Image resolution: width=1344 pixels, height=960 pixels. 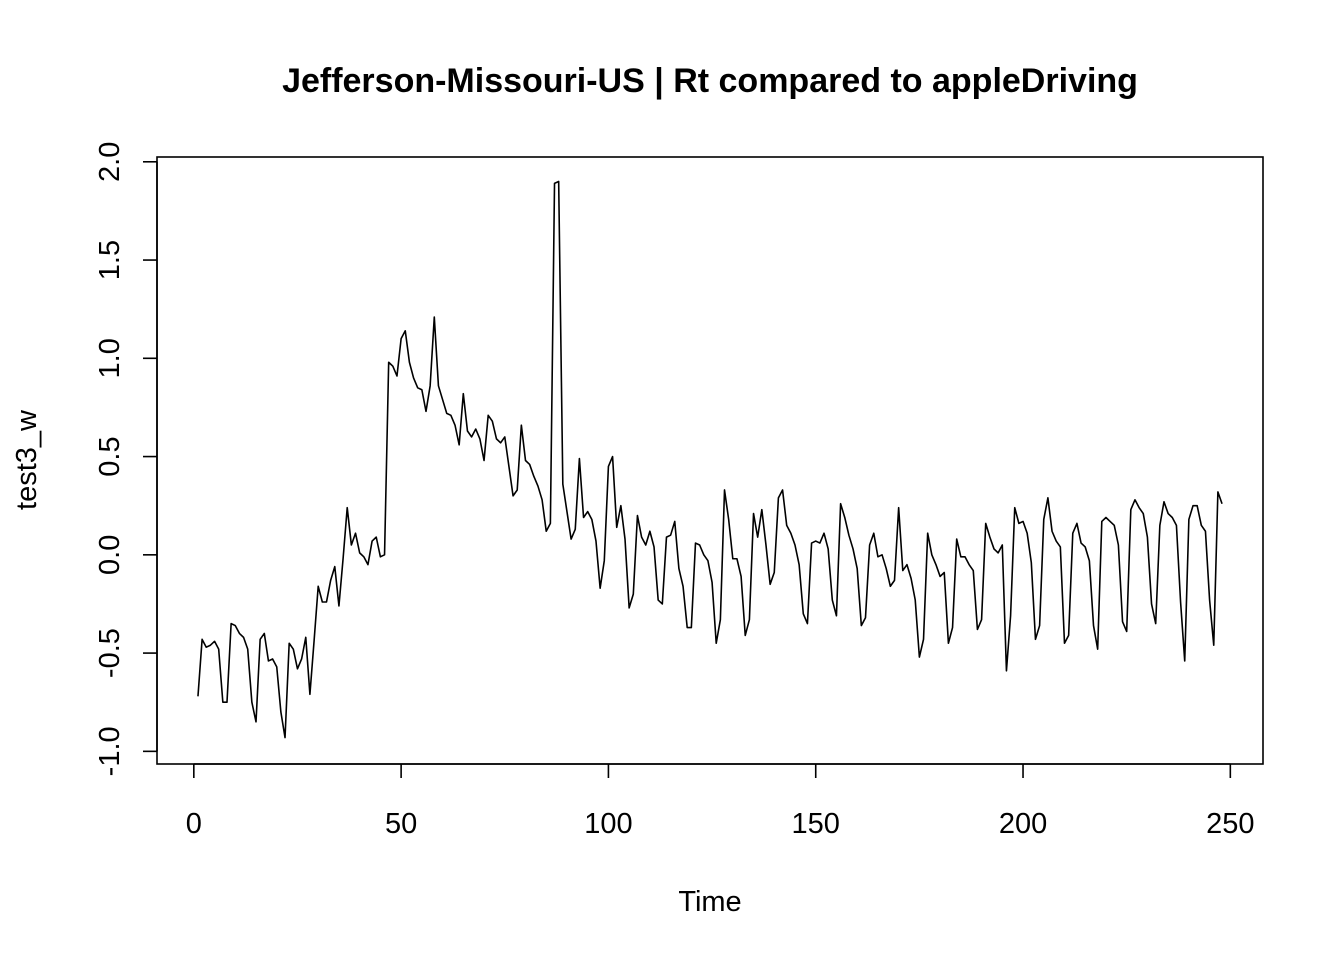 I want to click on y-tick-label: 0.0, so click(x=110, y=555).